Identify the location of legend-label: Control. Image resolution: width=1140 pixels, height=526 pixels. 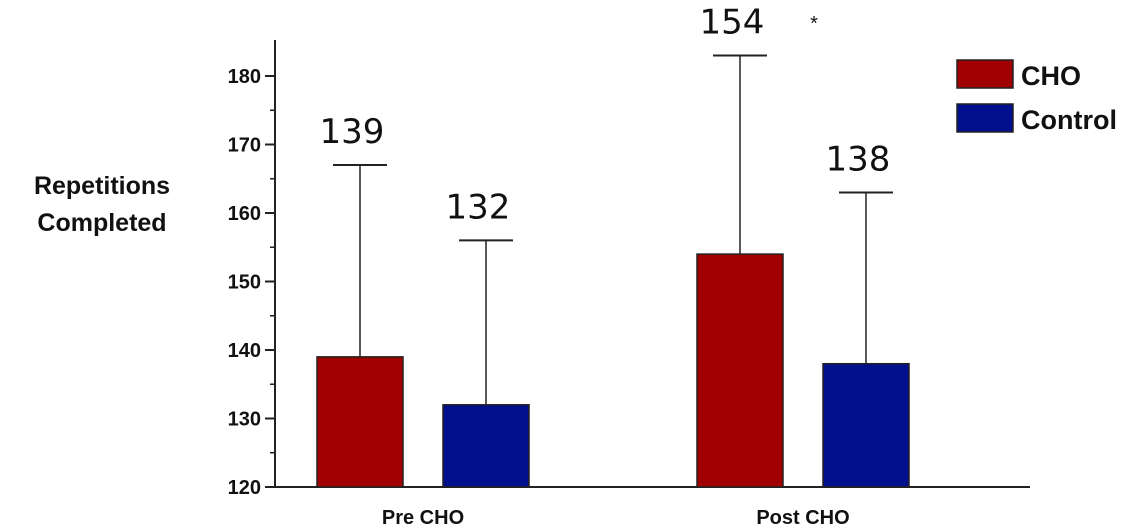
(1069, 120).